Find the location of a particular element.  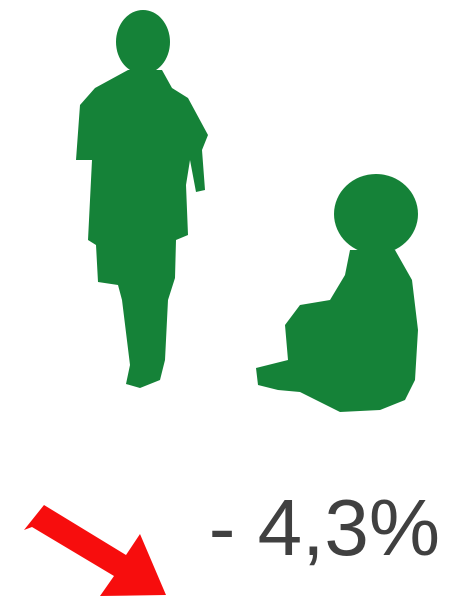

sitting-child is located at coordinates (337, 293).